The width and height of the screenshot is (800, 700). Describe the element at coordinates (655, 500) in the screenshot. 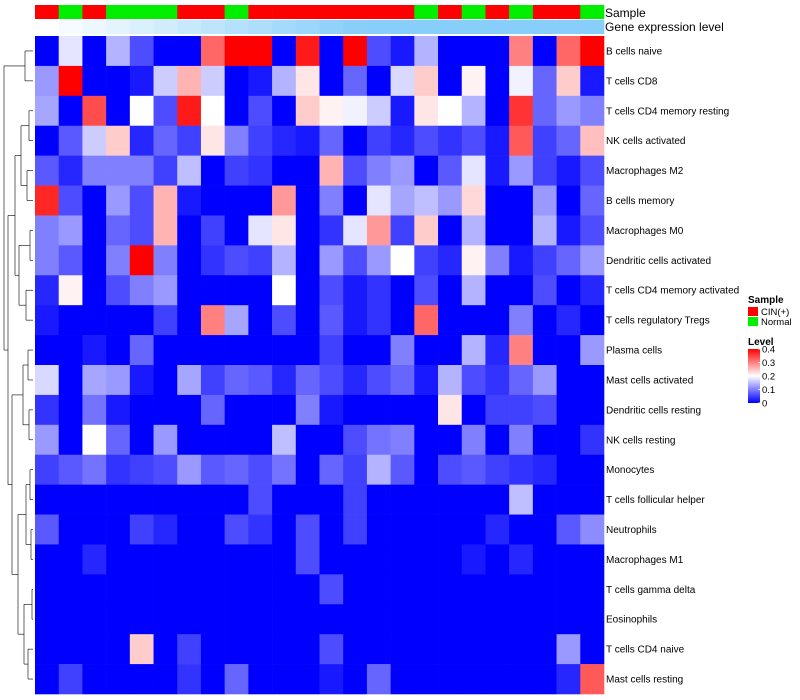

I see `row-label: T cells follicular helper` at that location.